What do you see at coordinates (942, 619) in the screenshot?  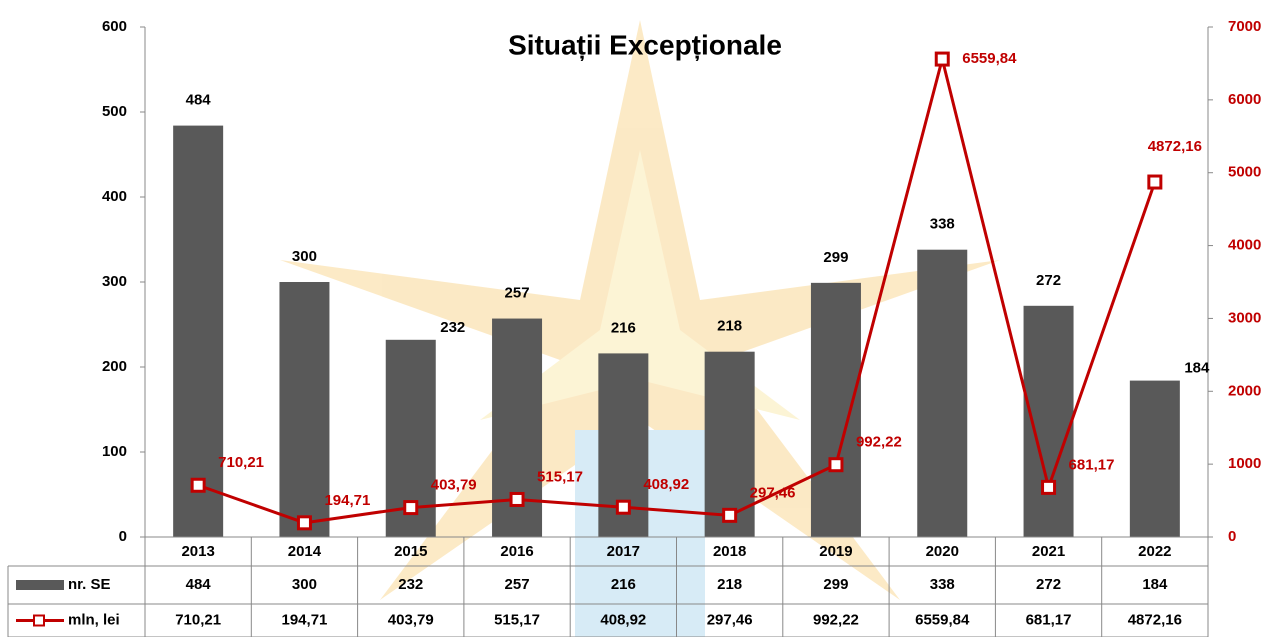 I see `table-cell: 6559,84` at bounding box center [942, 619].